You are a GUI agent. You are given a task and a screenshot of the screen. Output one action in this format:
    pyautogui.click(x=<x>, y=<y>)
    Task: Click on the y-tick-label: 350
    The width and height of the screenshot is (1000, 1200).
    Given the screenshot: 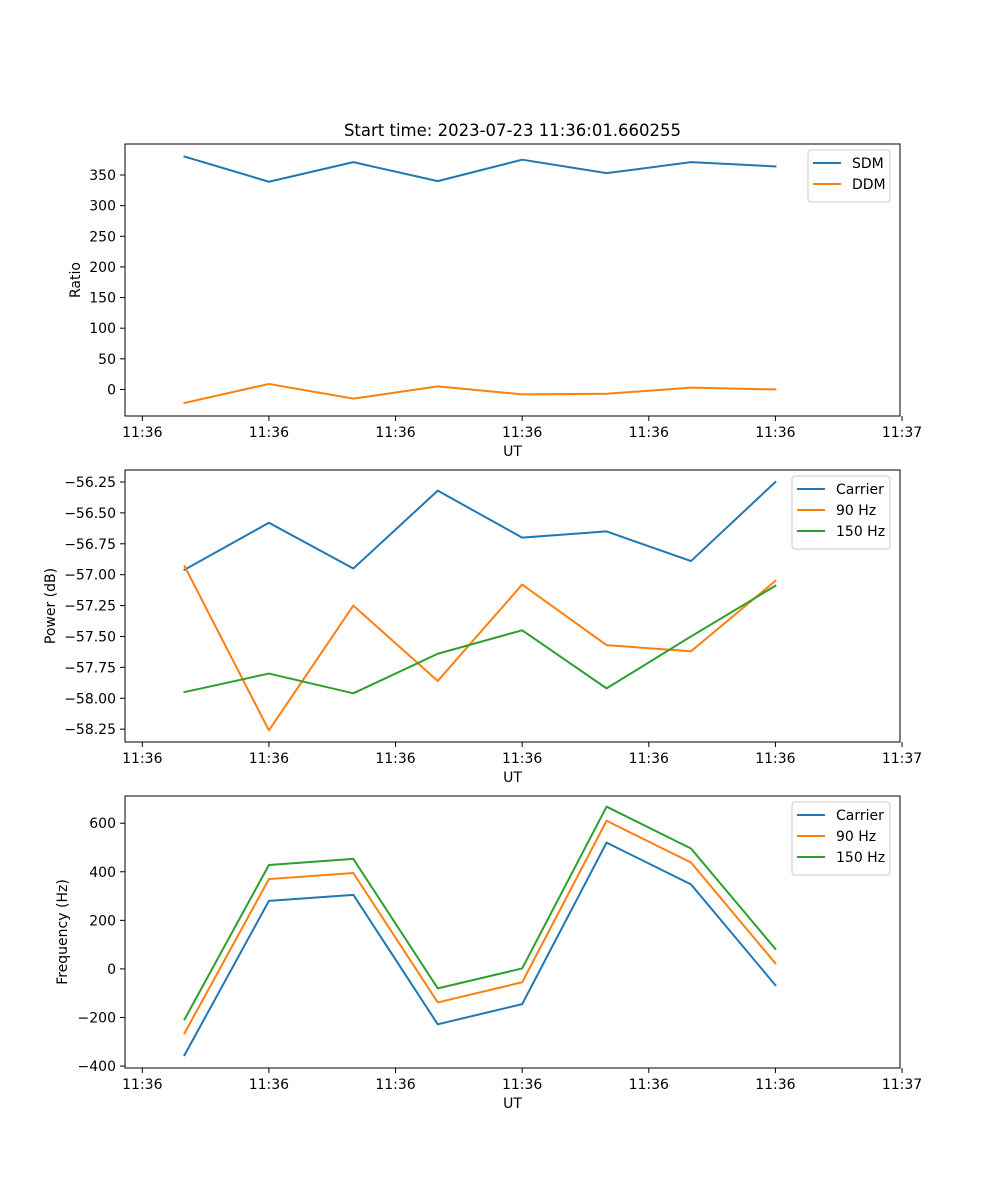 What is the action you would take?
    pyautogui.click(x=102, y=176)
    